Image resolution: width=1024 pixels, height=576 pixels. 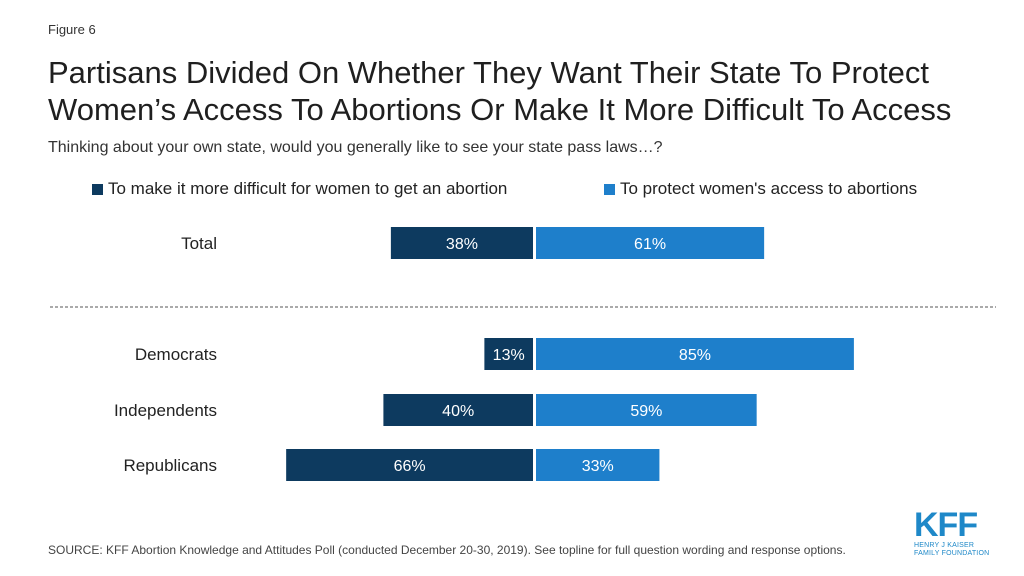 I want to click on data-label-protect-democrats: 85%, so click(x=695, y=355).